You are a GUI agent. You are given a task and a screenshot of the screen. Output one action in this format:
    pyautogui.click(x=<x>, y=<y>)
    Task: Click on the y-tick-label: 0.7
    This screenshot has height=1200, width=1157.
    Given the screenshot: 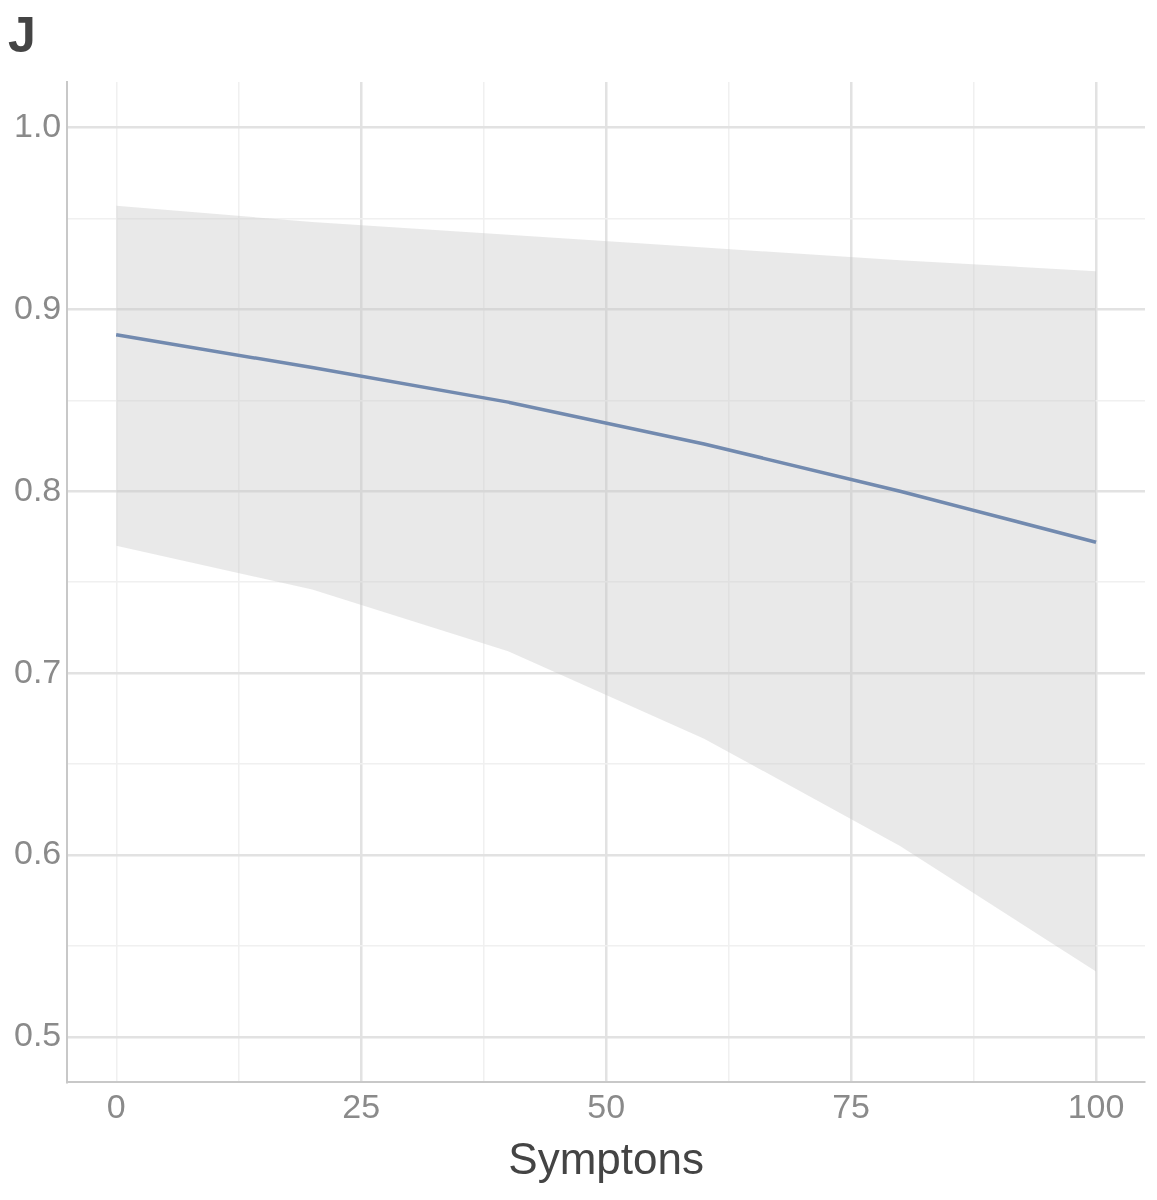 What is the action you would take?
    pyautogui.click(x=38, y=670)
    